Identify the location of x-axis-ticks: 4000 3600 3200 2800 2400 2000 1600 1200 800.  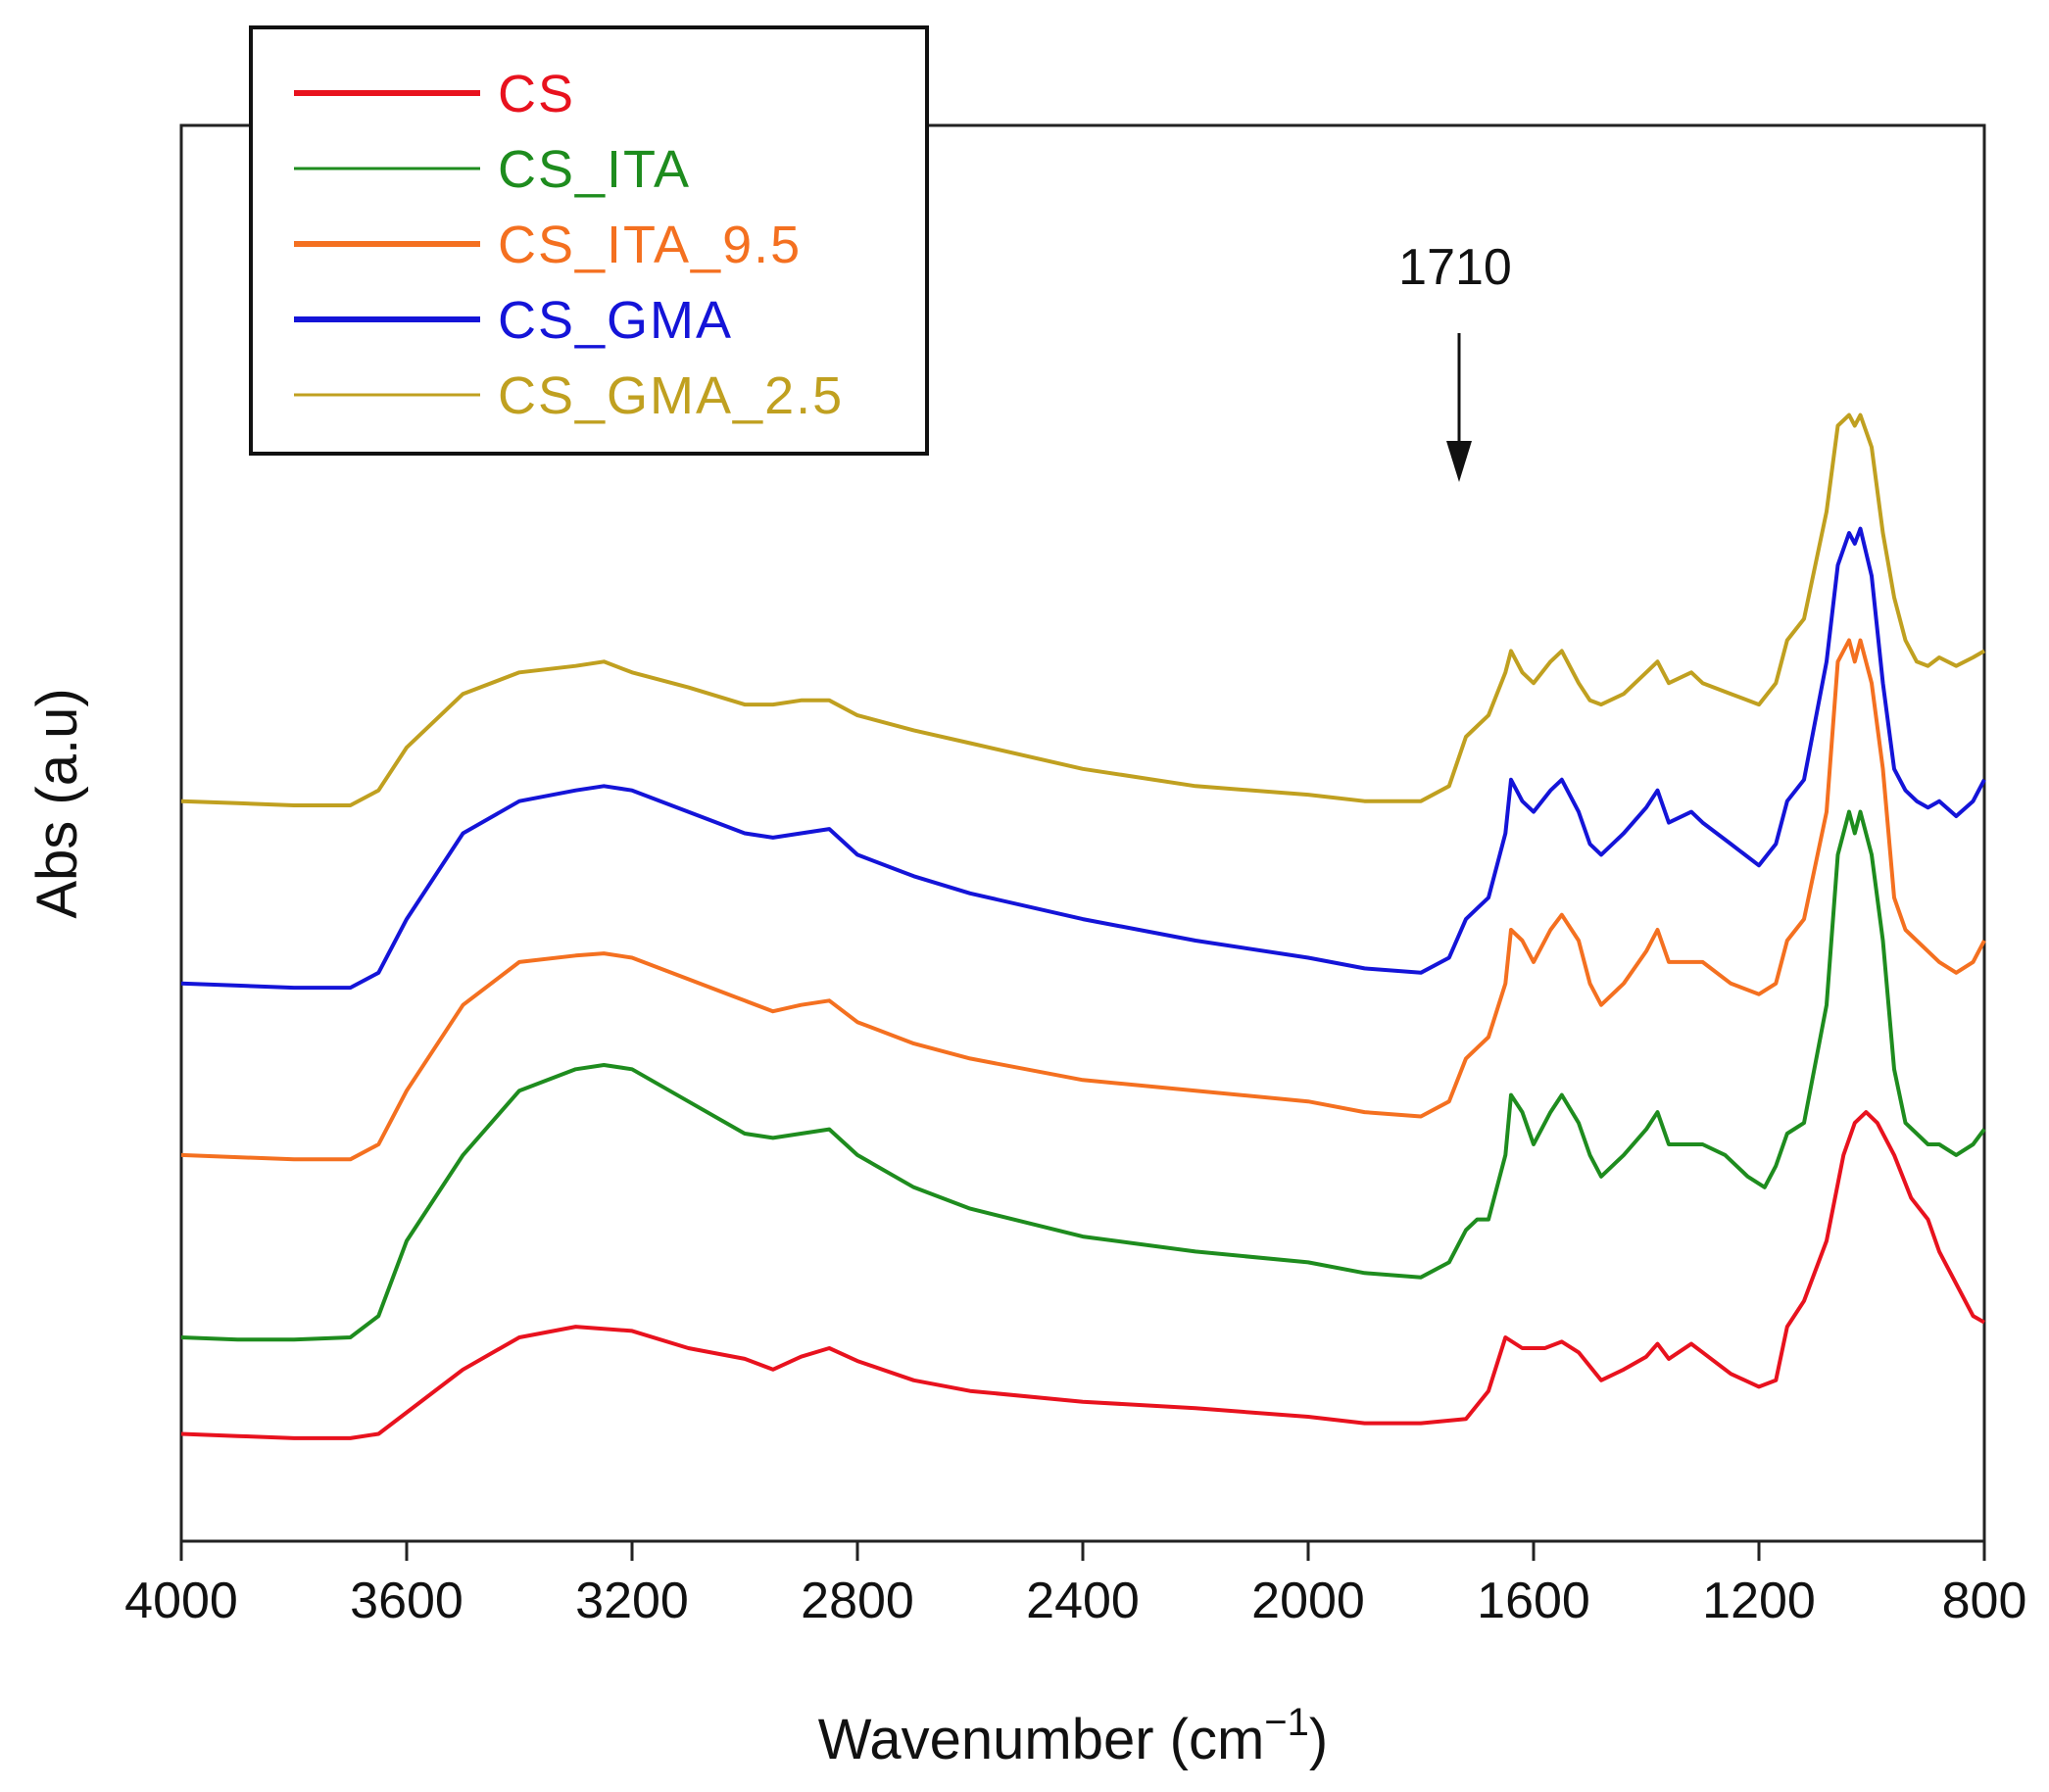
(1075, 1585).